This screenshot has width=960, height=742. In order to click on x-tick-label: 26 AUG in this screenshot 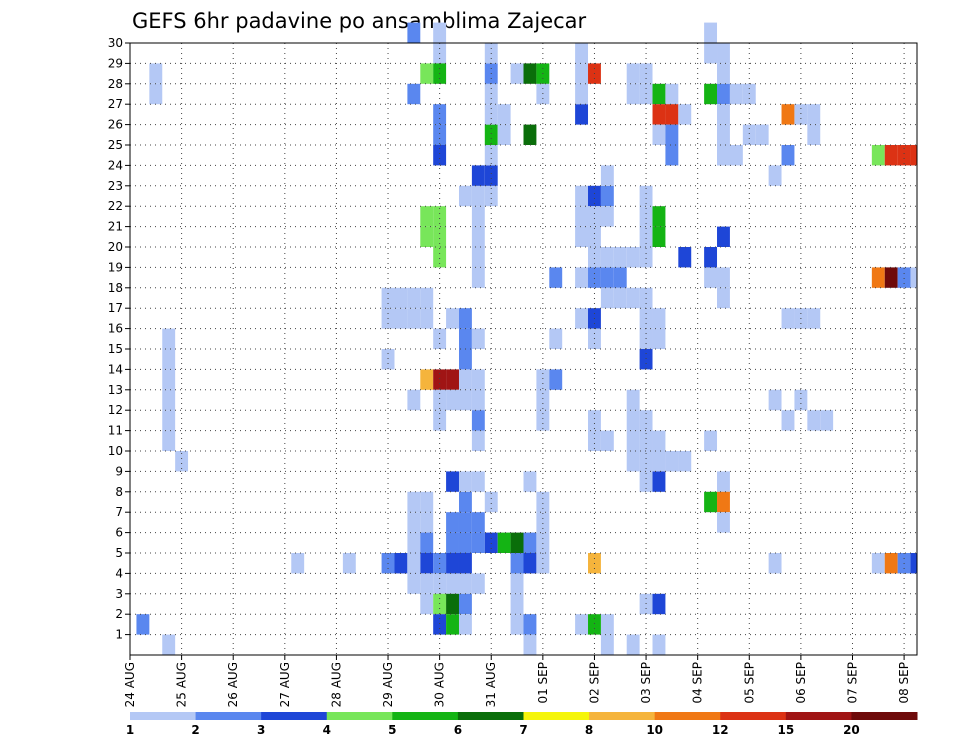, I will do `click(233, 684)`.